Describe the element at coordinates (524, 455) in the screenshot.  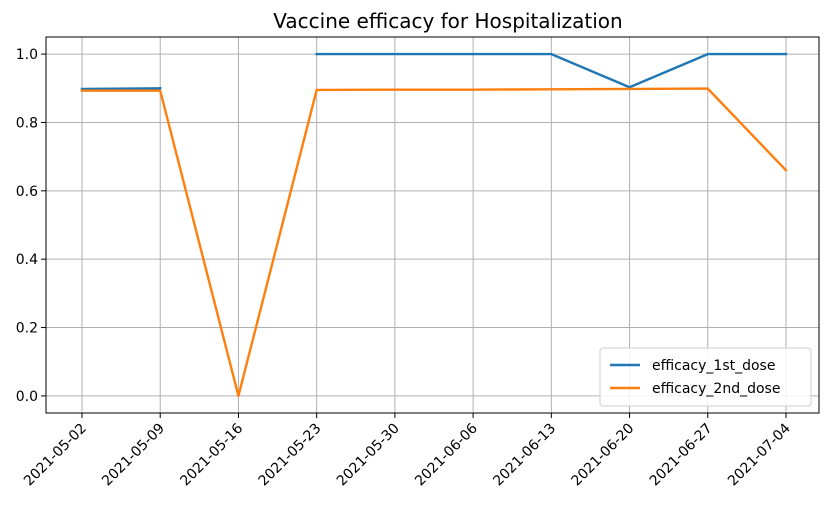
I see `x-tick-label: 2021-06-13` at that location.